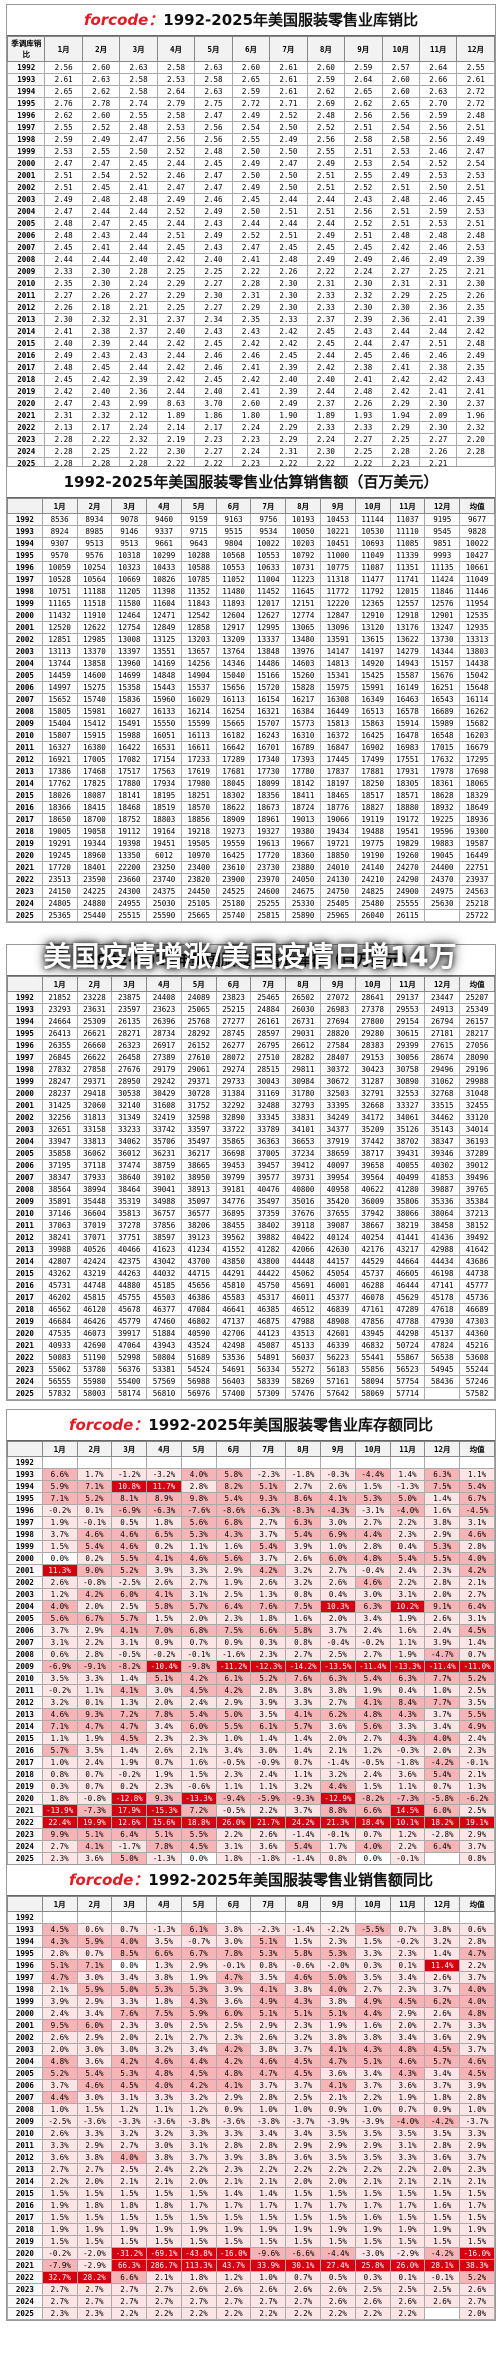  Describe the element at coordinates (233, 591) in the screenshot. I see `value-cell: 11480` at that location.